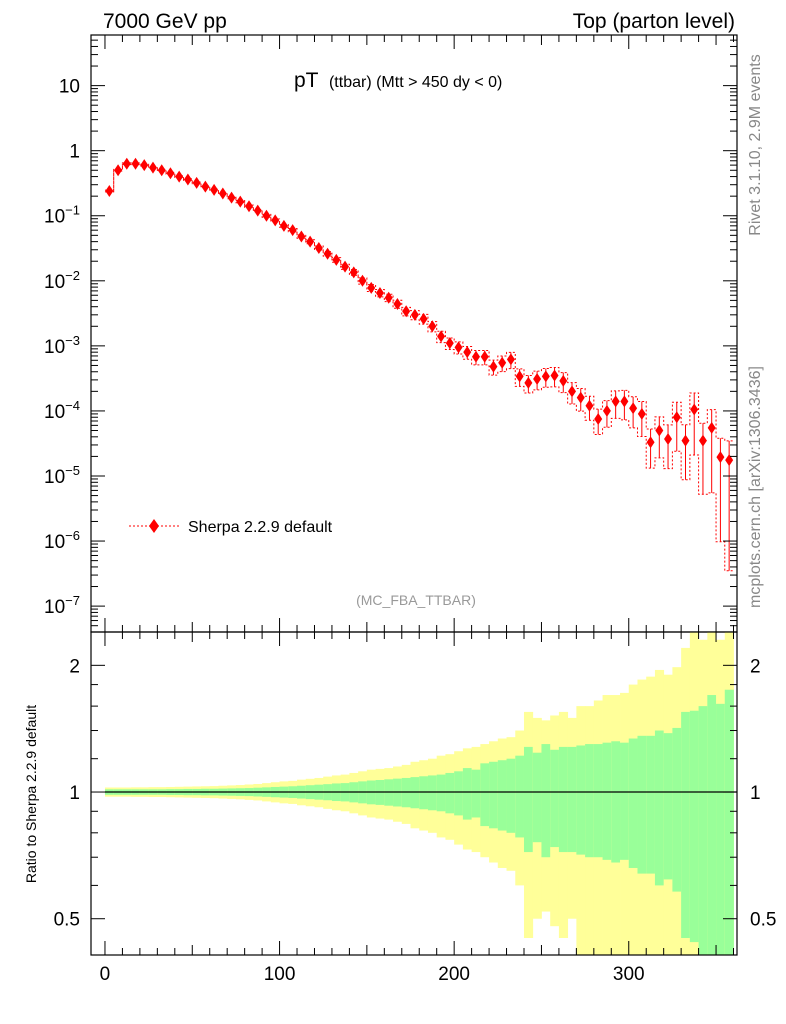 This screenshot has height=1024, width=786. What do you see at coordinates (74, 666) in the screenshot?
I see `ratio-y-tick-label: 2` at bounding box center [74, 666].